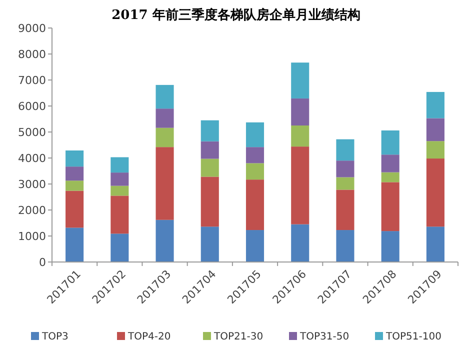  Describe the element at coordinates (54, 337) in the screenshot. I see `legend-label: TOP3` at that location.